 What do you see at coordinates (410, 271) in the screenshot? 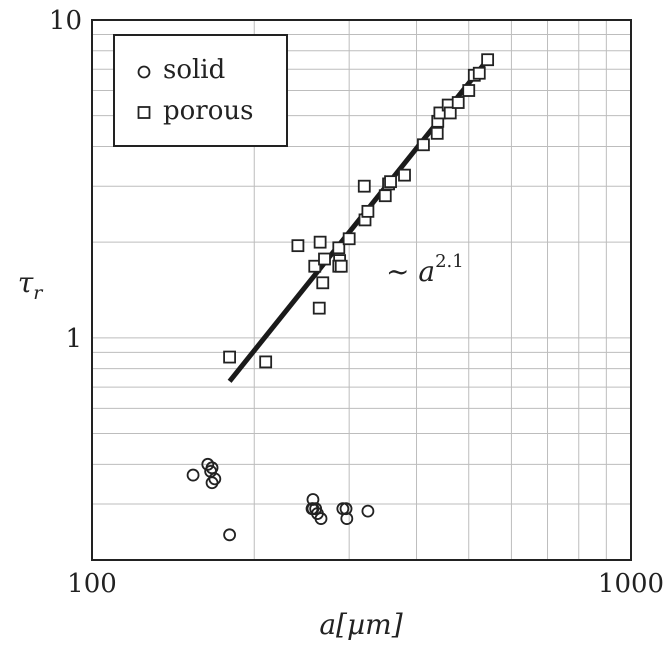
I see `fit-annotation-base: ~ a` at bounding box center [410, 271].